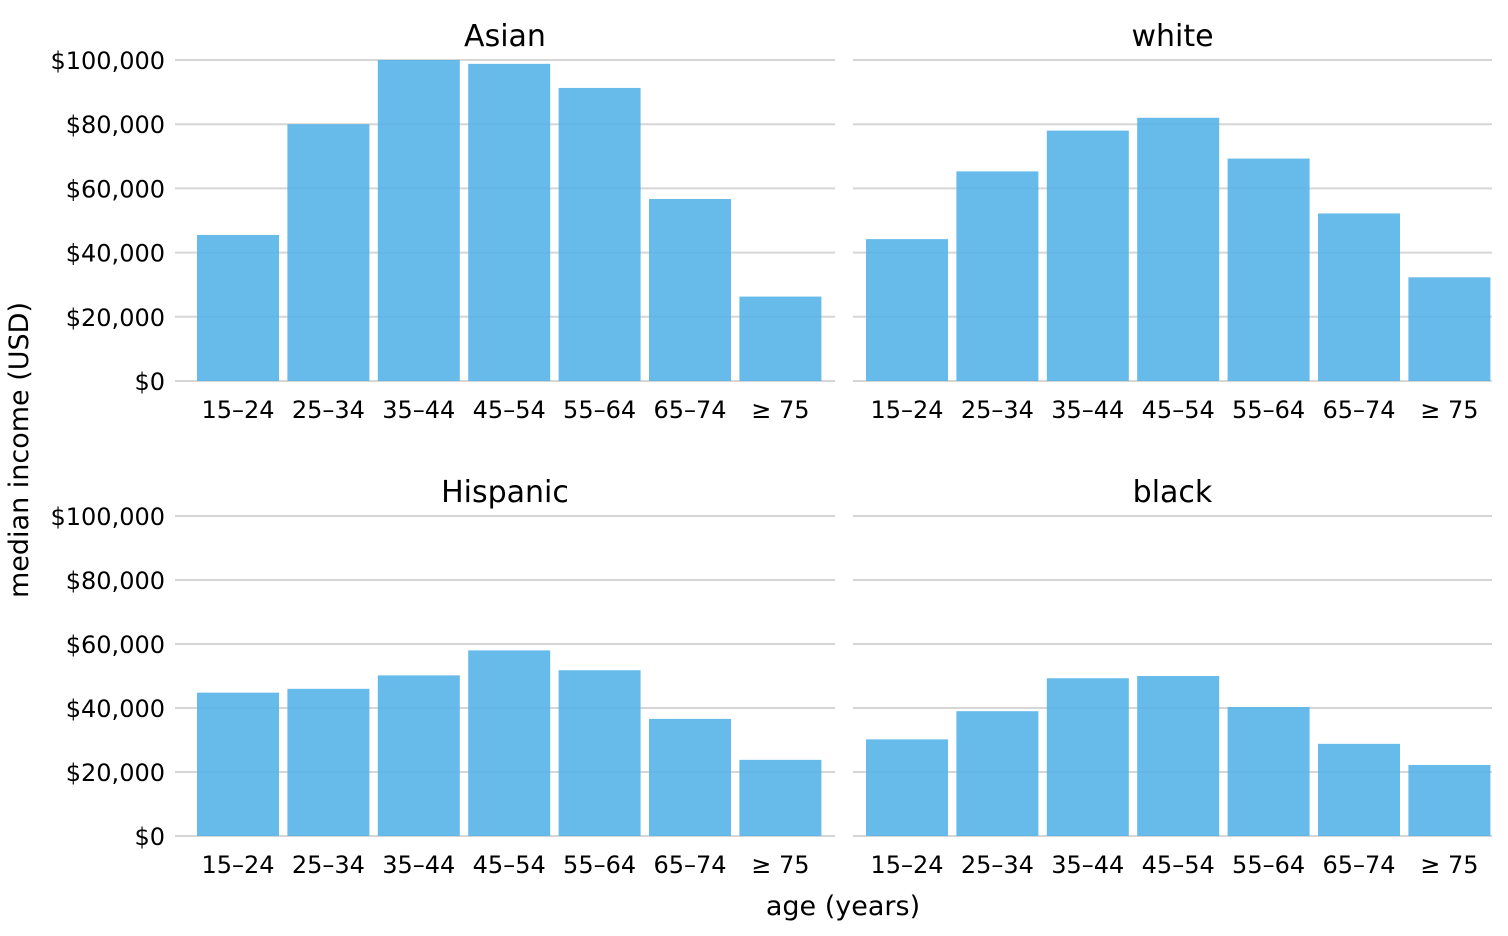 The width and height of the screenshot is (1508, 936). What do you see at coordinates (505, 36) in the screenshot?
I see `panel-title: Asian` at bounding box center [505, 36].